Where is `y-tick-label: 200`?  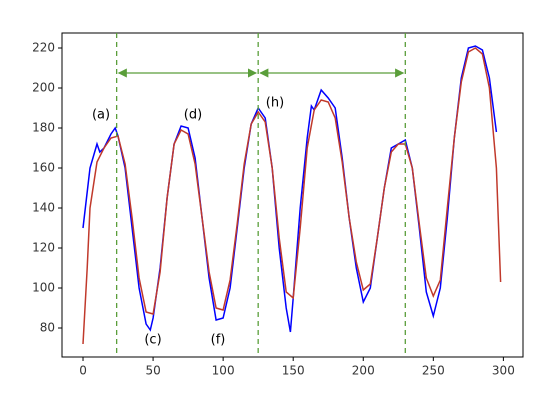 y-tick-label: 200 is located at coordinates (43, 88).